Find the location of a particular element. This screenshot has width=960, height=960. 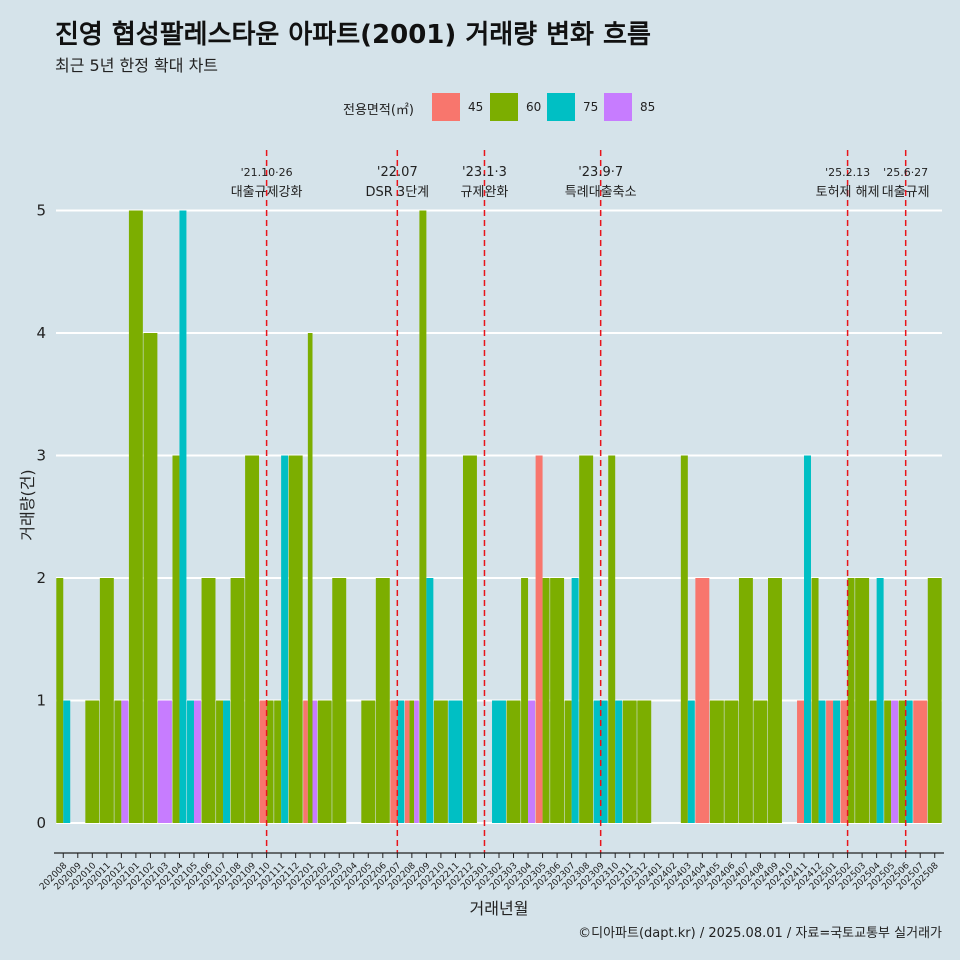

chart-title: 진영 협성팔레스타운 아파트(2001) 거래량 변화 흐름 is located at coordinates (353, 35).